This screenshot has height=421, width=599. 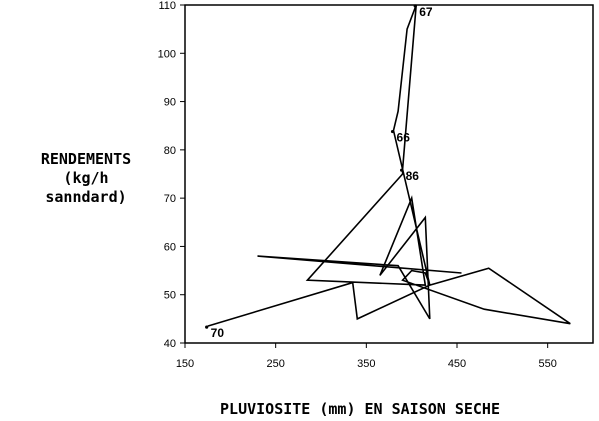 What do you see at coordinates (170, 199) in the screenshot?
I see `y-tick-label: 70` at bounding box center [170, 199].